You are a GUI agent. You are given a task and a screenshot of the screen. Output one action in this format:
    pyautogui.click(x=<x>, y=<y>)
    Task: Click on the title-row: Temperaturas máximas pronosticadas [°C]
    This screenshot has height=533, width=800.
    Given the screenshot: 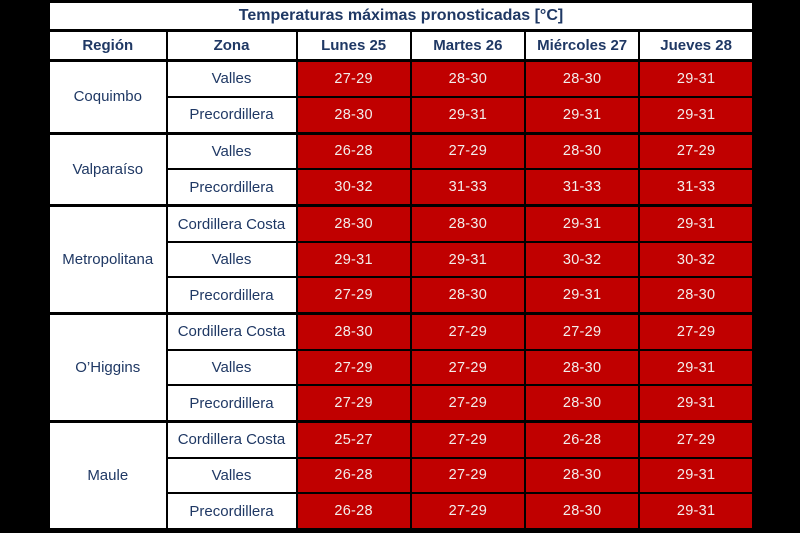 What is the action you would take?
    pyautogui.click(x=401, y=16)
    